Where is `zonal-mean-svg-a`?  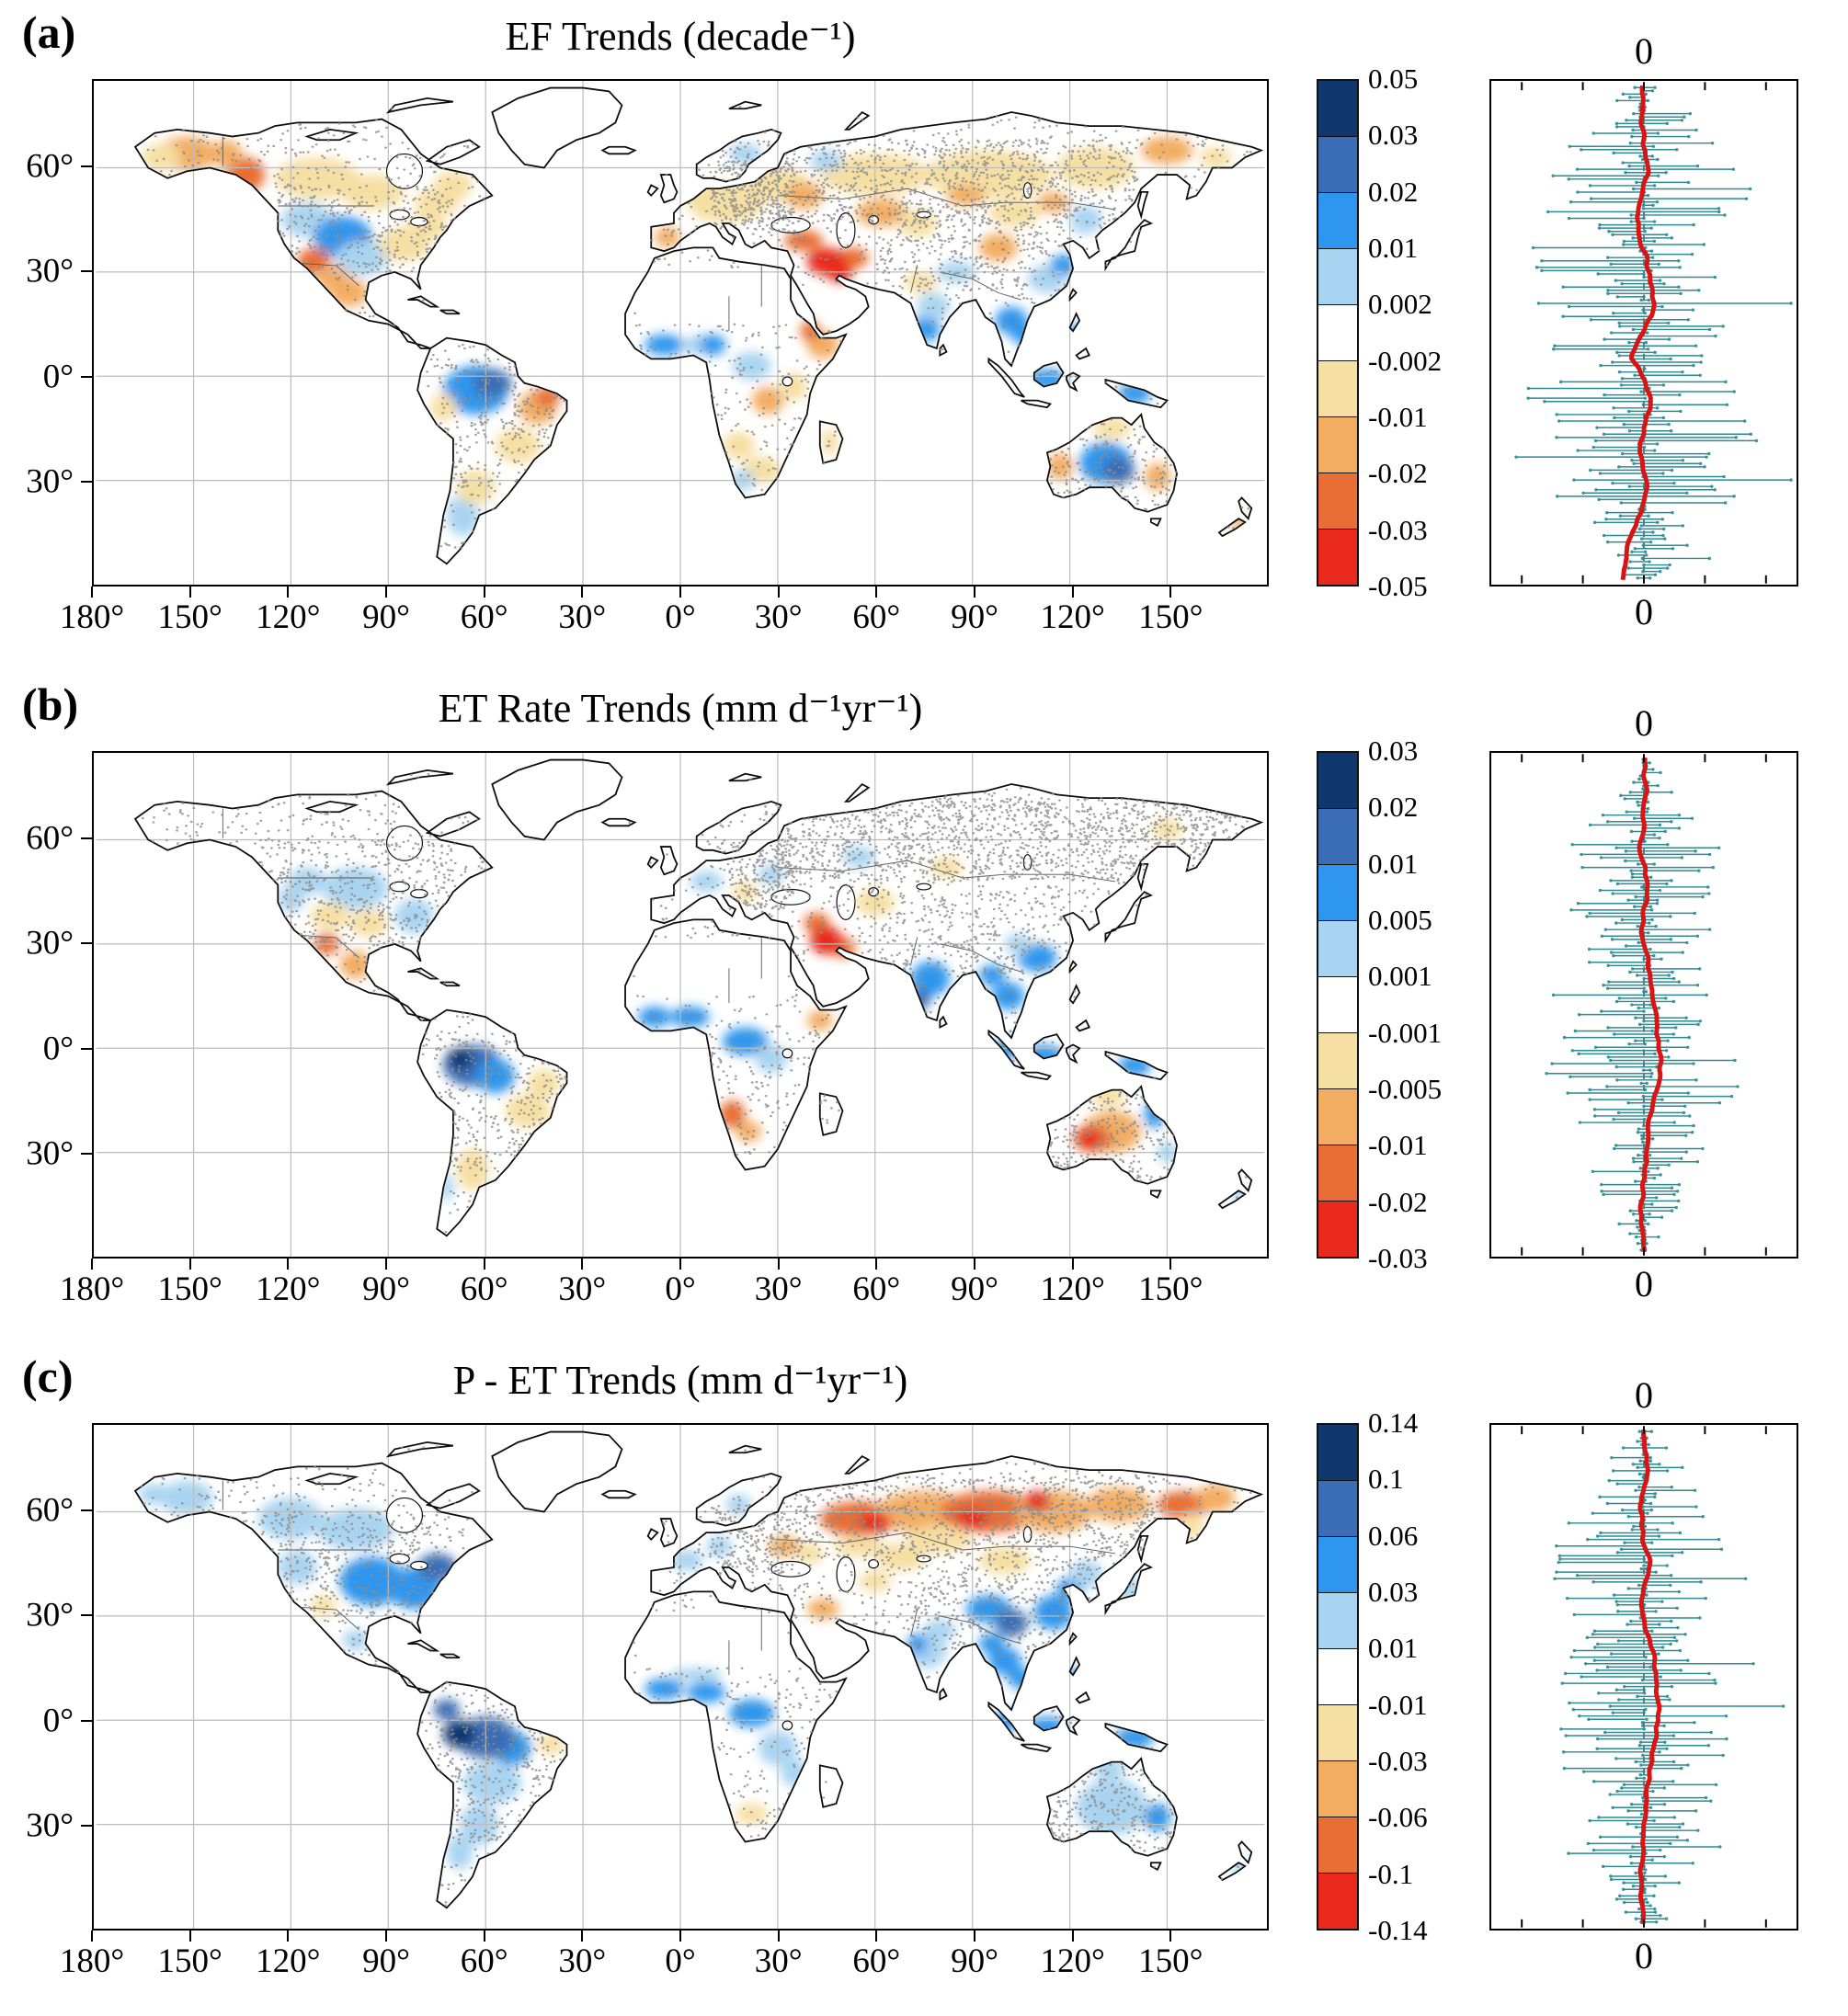 zonal-mean-svg-a is located at coordinates (1653, 333).